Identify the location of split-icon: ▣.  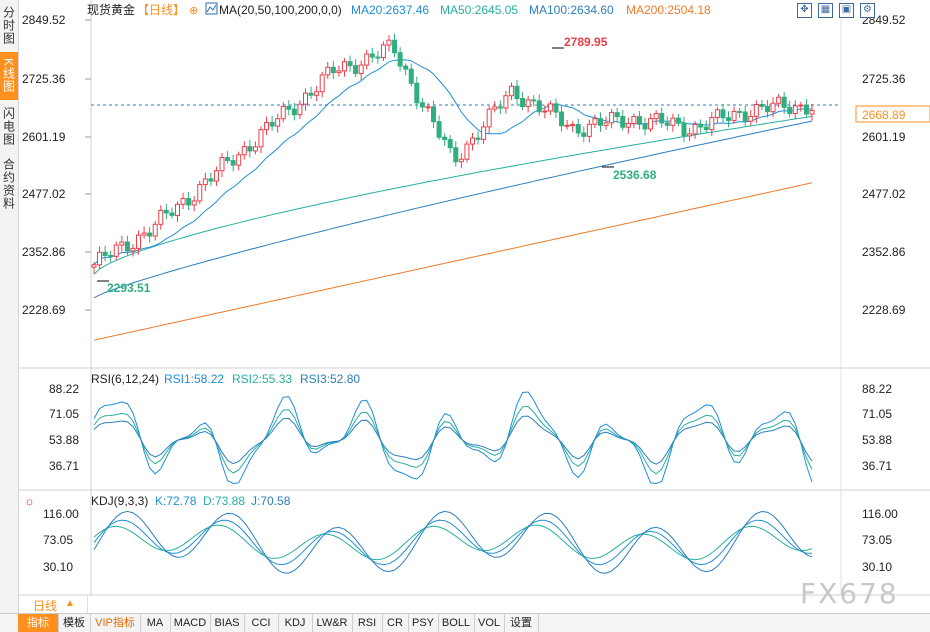
(846, 10).